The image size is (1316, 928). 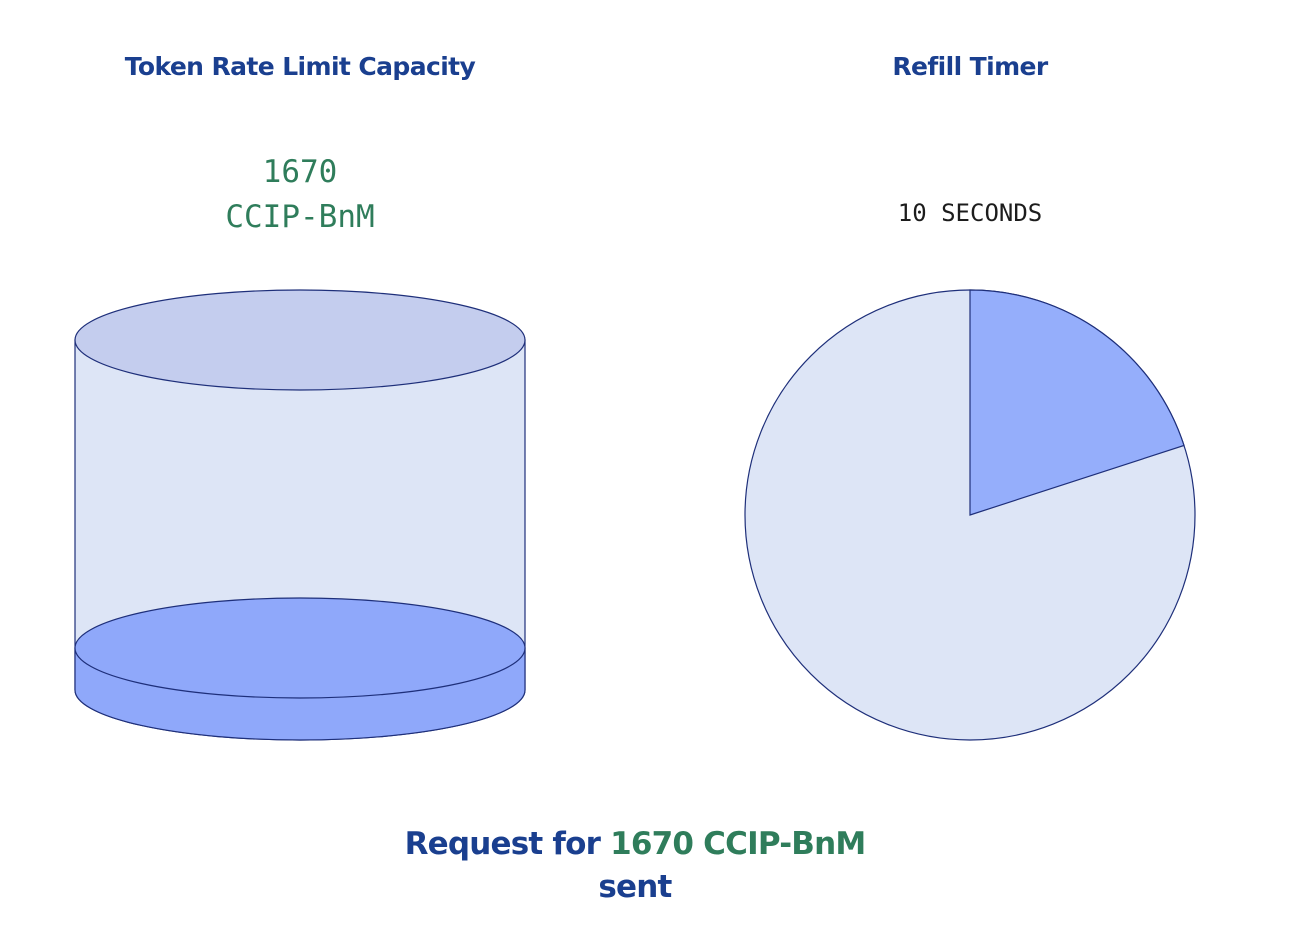 I want to click on request-status-line: Request for 1670 CCIP-BnM, so click(x=635, y=844).